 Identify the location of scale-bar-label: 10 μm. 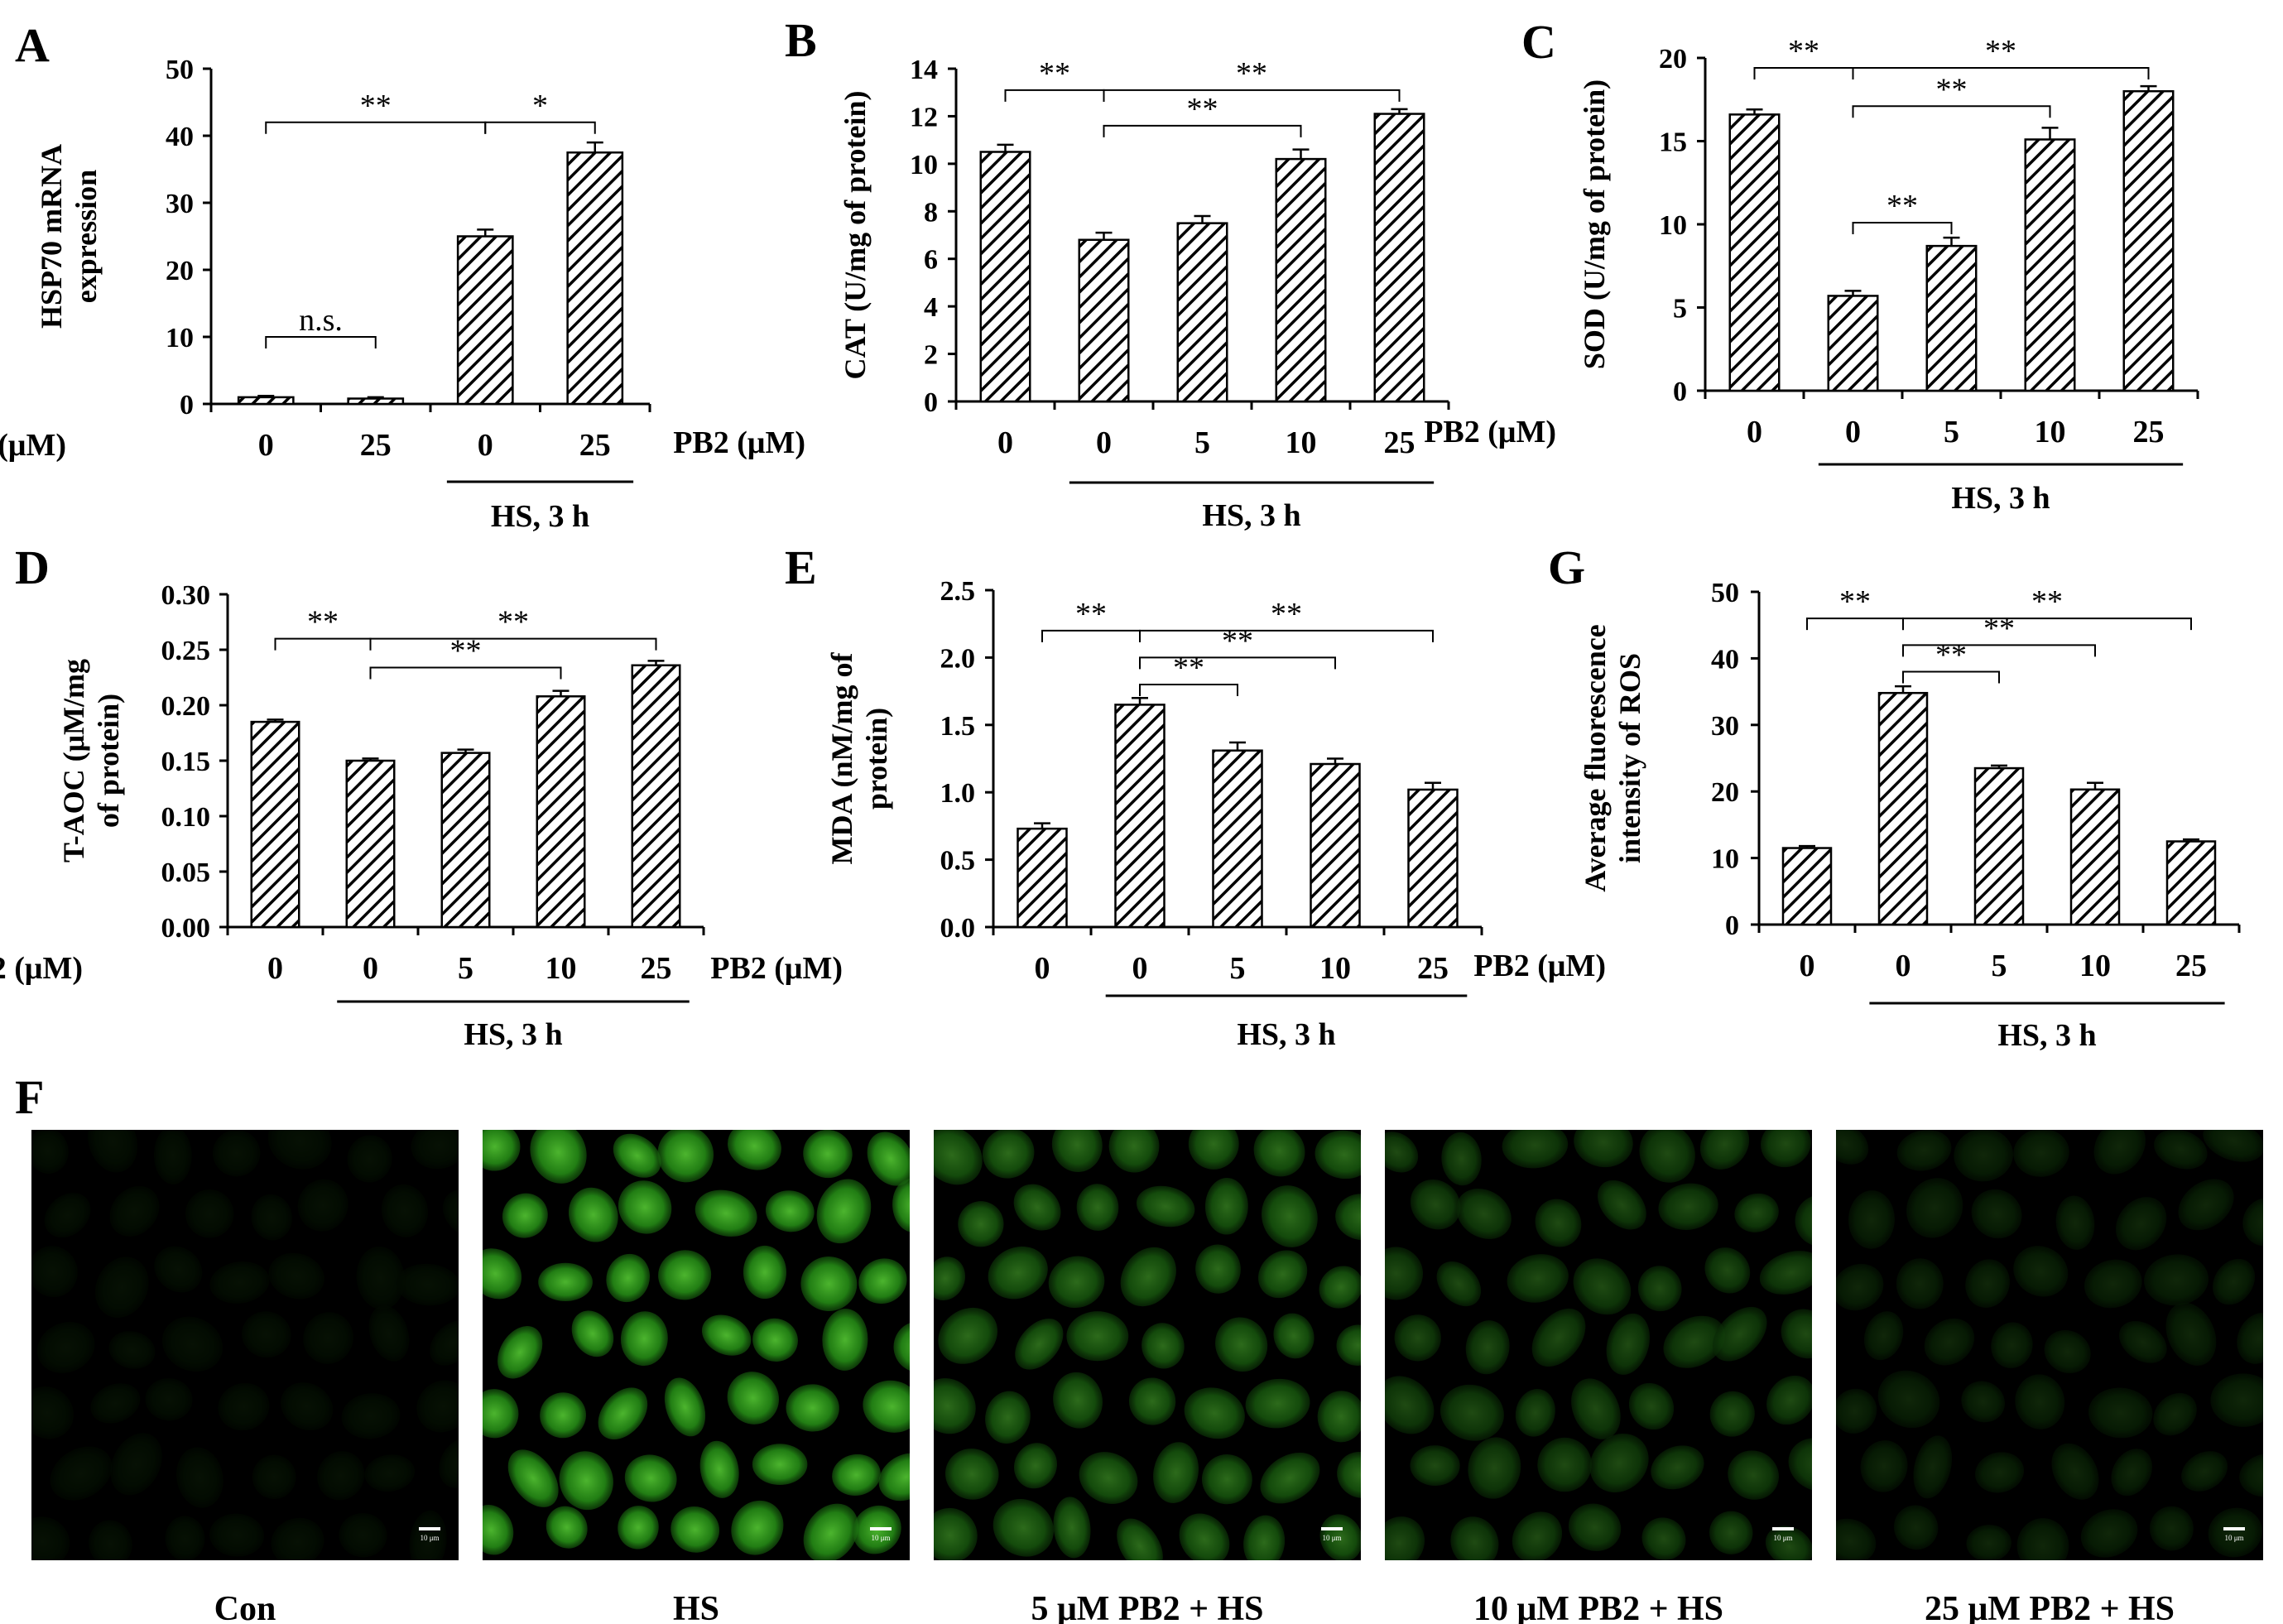
(1782, 1538).